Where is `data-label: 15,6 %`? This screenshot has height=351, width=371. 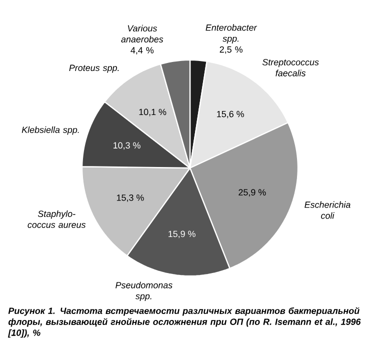
data-label: 15,6 % is located at coordinates (230, 114).